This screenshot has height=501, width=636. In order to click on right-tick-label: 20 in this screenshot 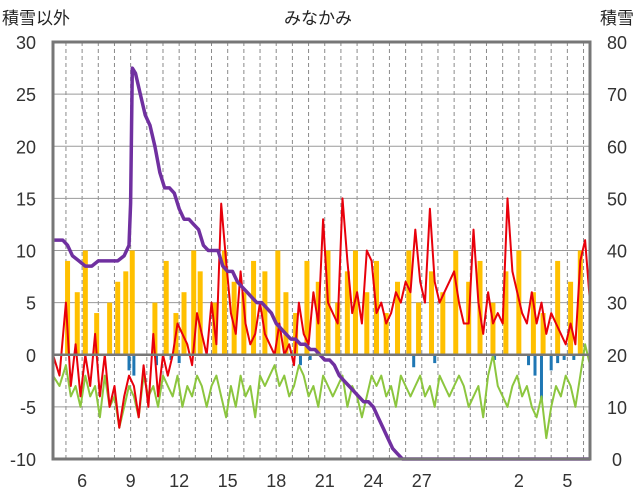, I will do `click(617, 356)`.